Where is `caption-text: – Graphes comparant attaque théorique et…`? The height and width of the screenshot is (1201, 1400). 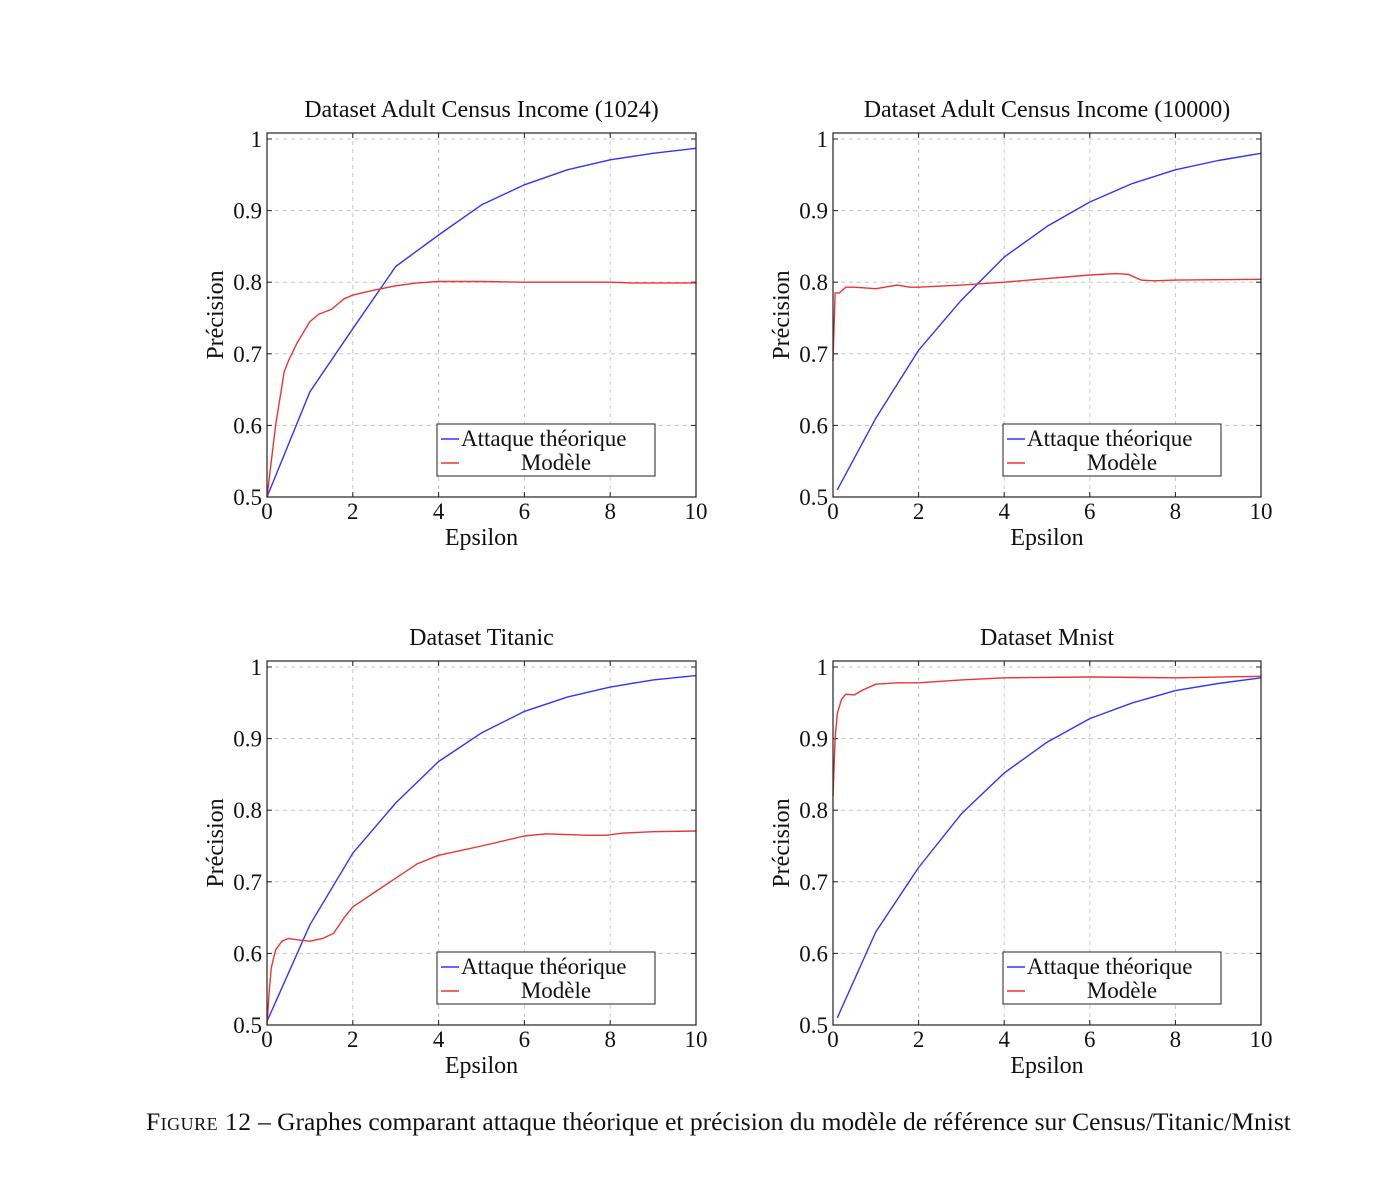 caption-text: – Graphes comparant attaque théorique et… is located at coordinates (771, 1121).